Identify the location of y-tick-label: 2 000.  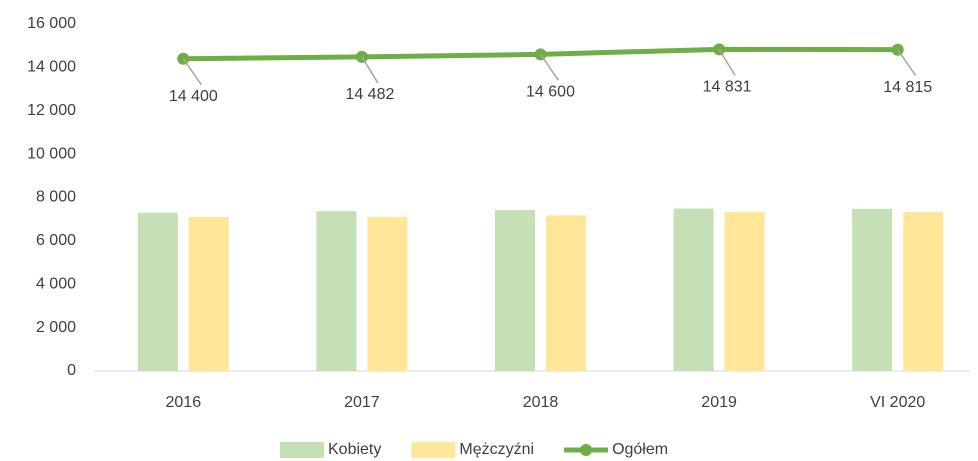
(56, 327).